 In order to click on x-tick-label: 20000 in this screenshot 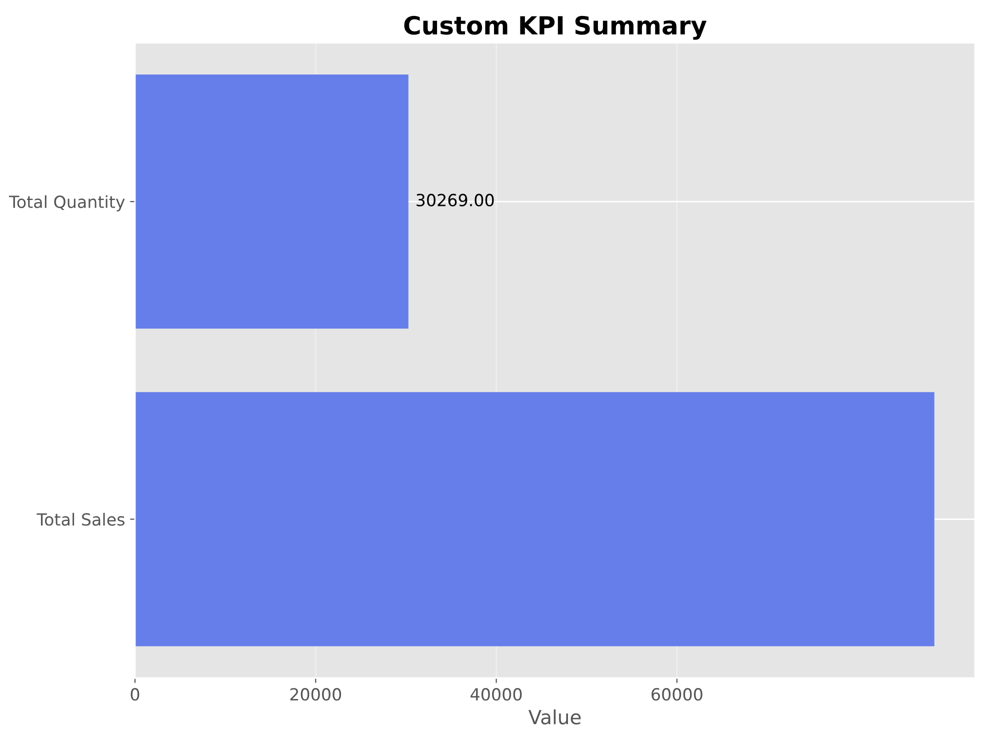, I will do `click(316, 694)`.